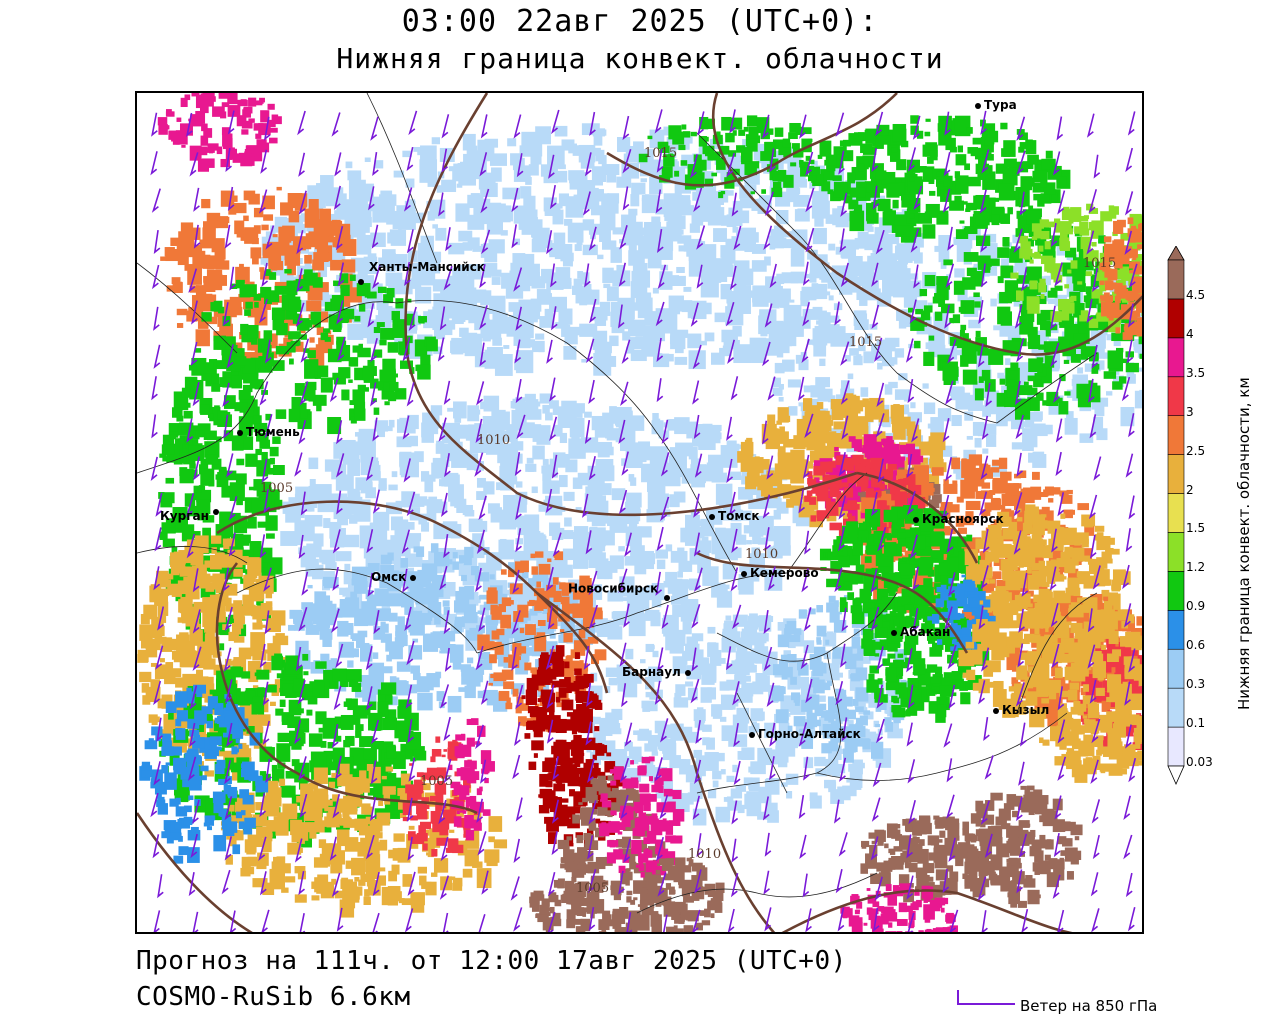  What do you see at coordinates (1190, 489) in the screenshot?
I see `colorbar-tick-label: 2` at bounding box center [1190, 489].